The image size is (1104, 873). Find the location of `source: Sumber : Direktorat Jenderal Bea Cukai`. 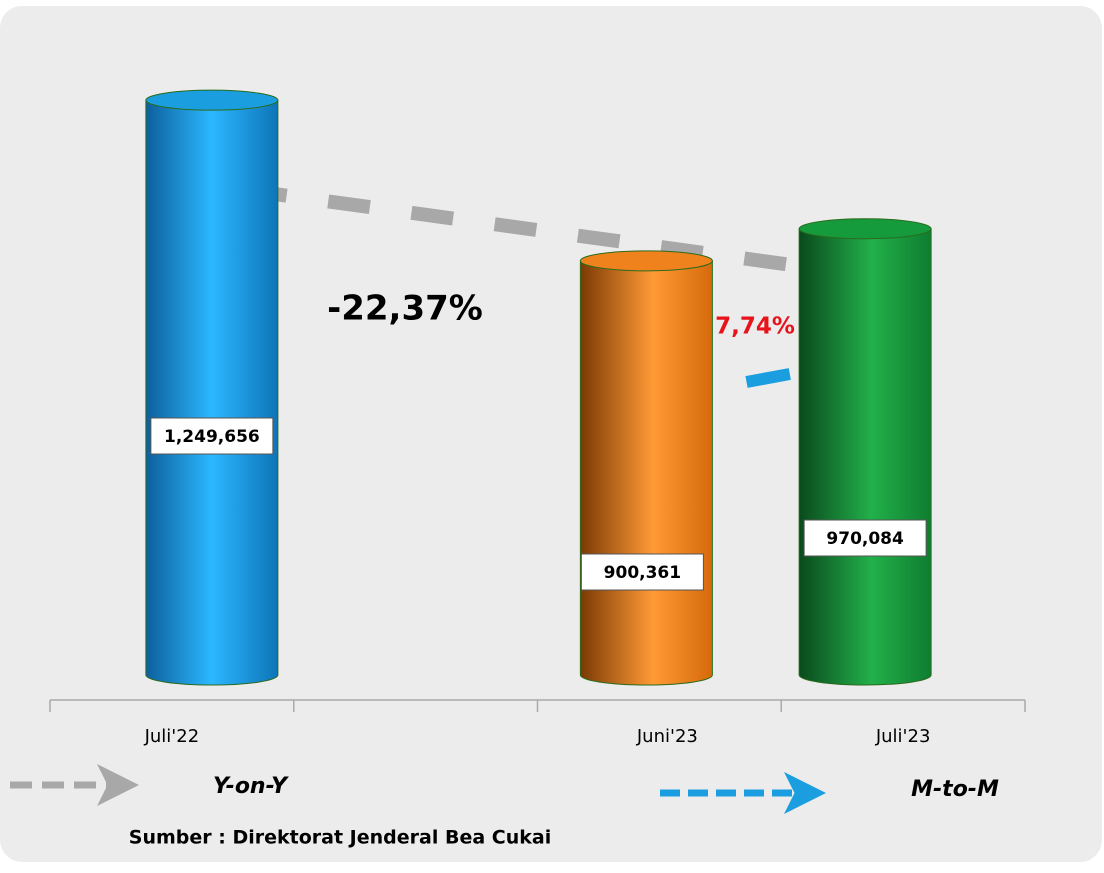

source: Sumber : Direktorat Jenderal Bea Cukai is located at coordinates (340, 838).